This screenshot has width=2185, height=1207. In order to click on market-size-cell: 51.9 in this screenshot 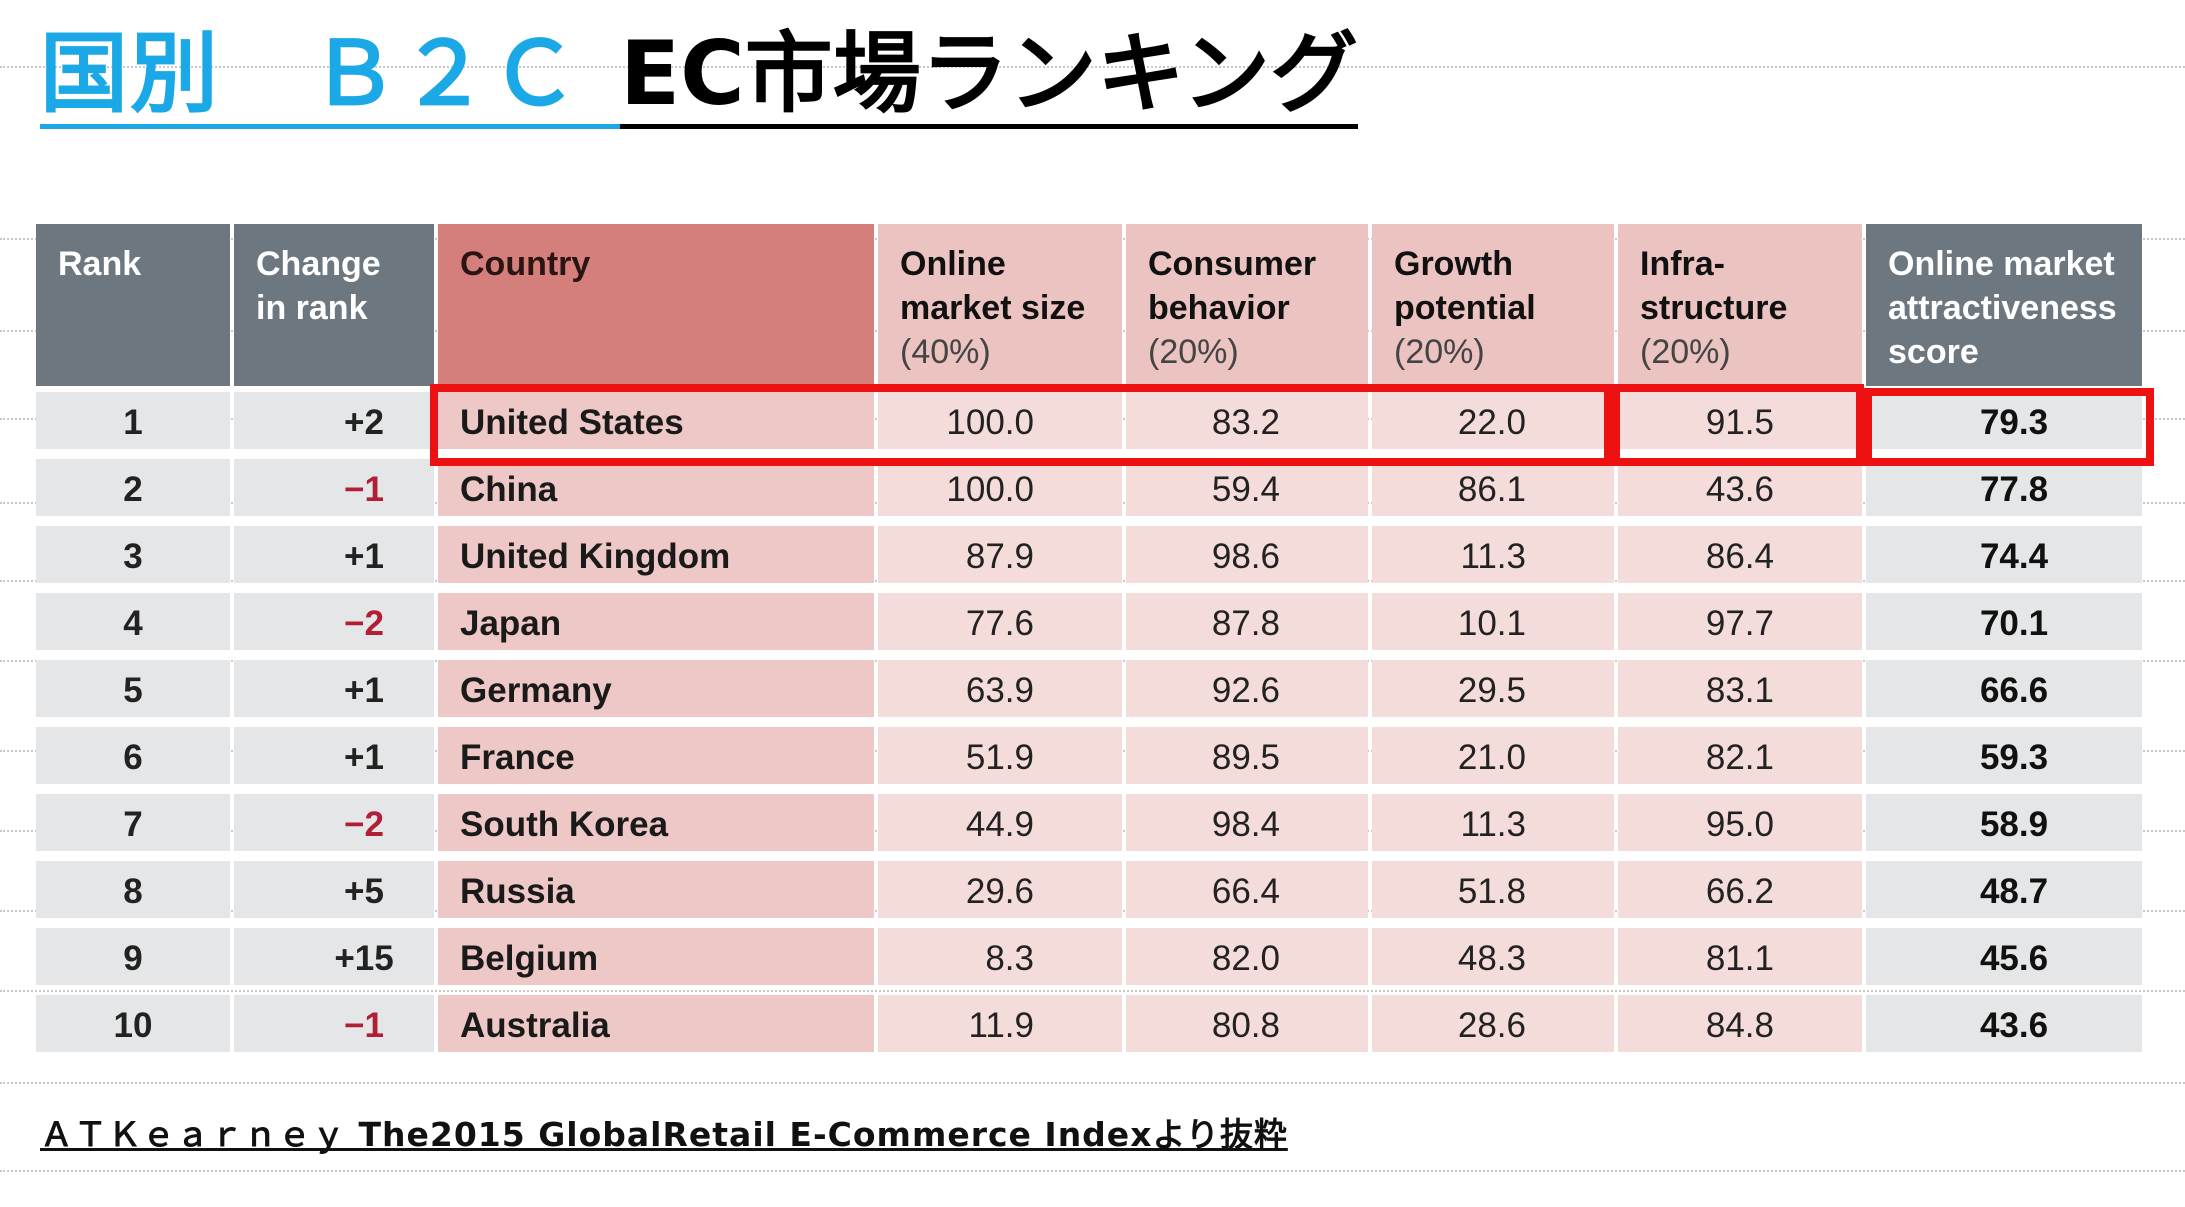, I will do `click(1000, 758)`.